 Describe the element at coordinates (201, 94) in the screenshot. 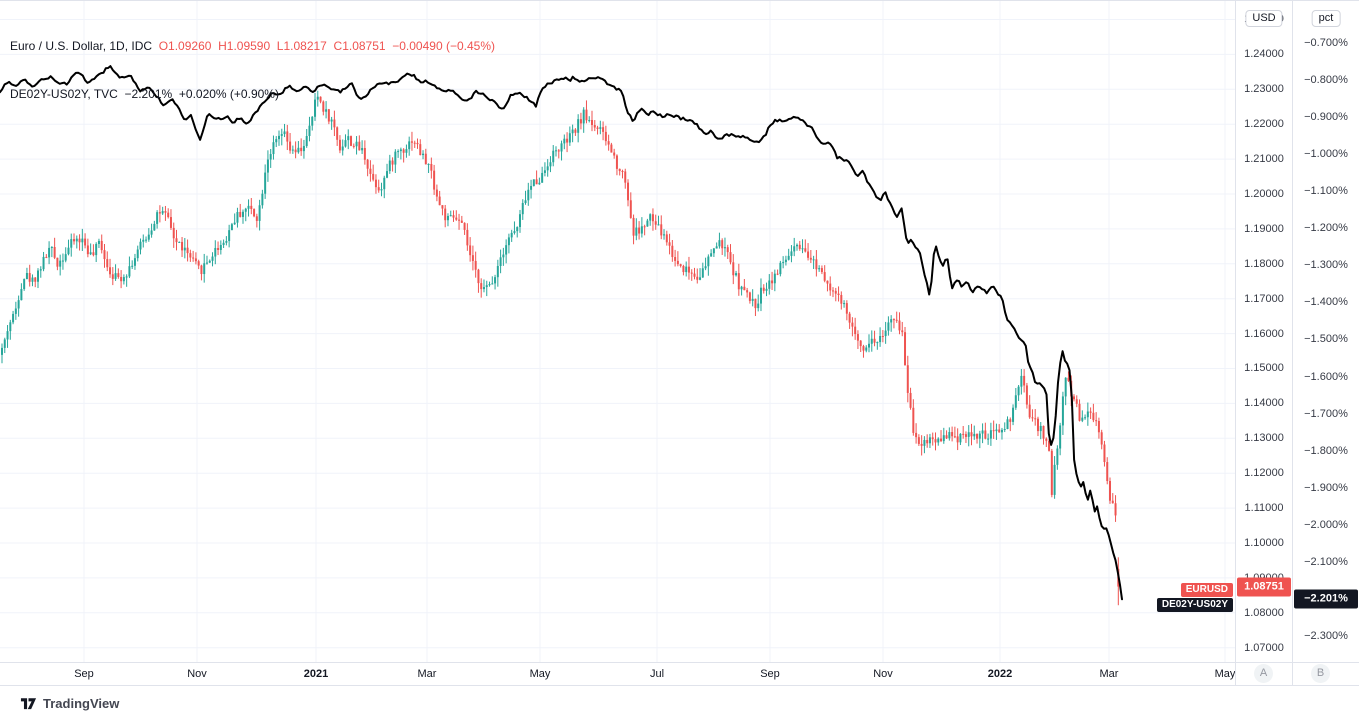

I see `spread-legend-values: −2.201% +0.020% (+0.90%)` at that location.